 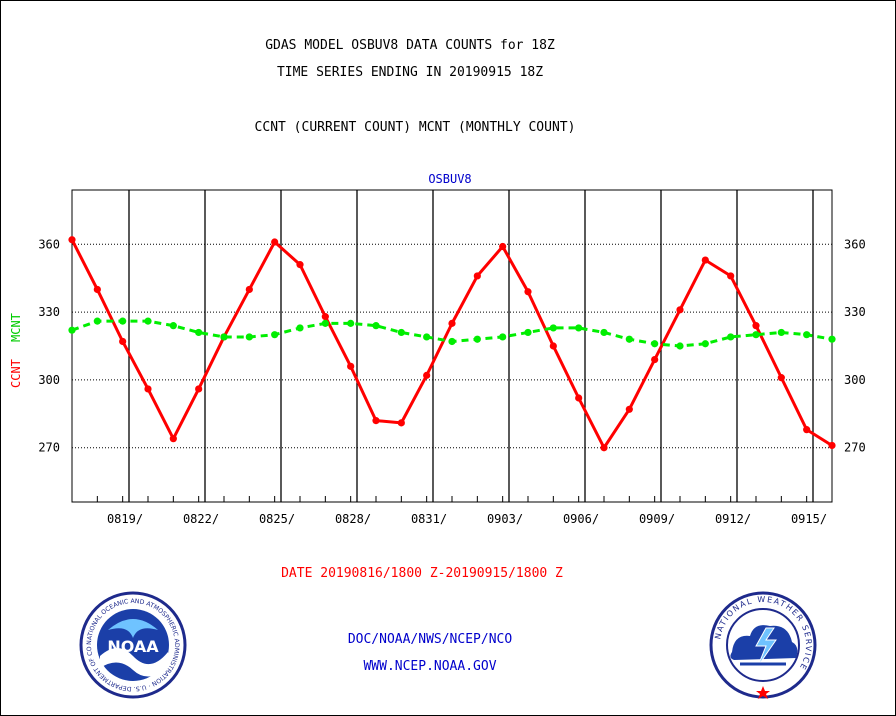 I want to click on x-tick-label: 0831/, so click(x=429, y=519).